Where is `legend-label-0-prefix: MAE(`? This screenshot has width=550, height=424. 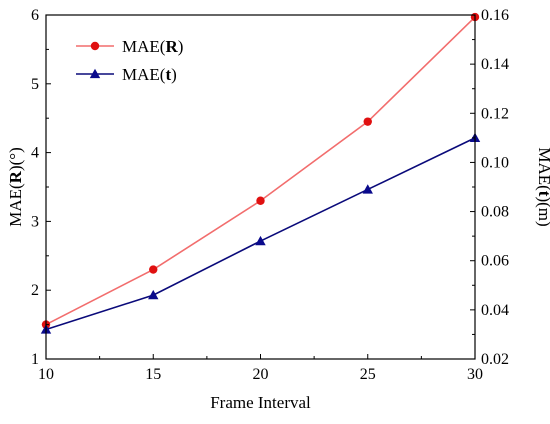 legend-label-0-prefix: MAE( is located at coordinates (144, 46).